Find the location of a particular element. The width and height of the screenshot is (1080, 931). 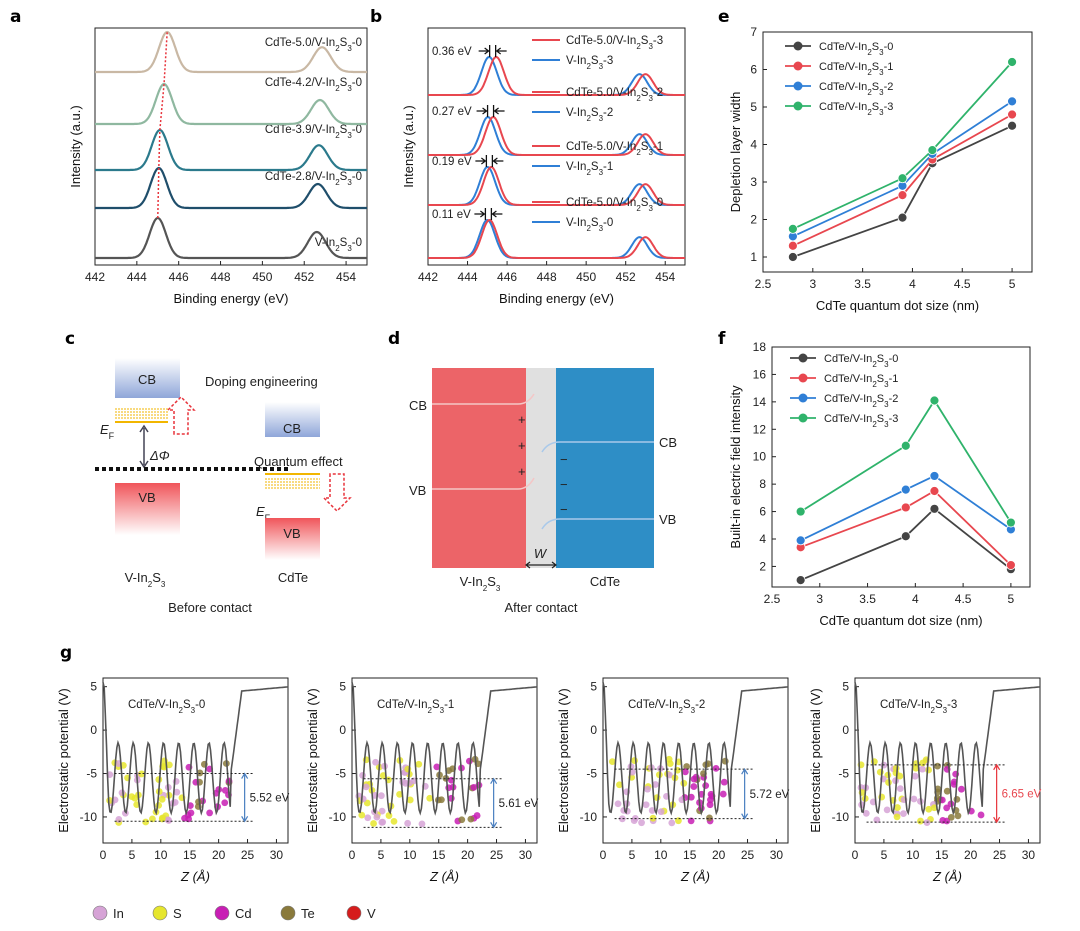

x-tick-label: 3 is located at coordinates (812, 284).